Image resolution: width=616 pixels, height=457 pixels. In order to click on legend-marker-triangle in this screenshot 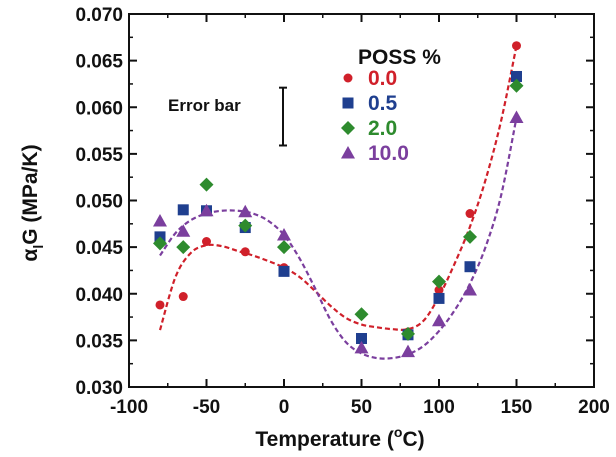, I will do `click(348, 152)`.